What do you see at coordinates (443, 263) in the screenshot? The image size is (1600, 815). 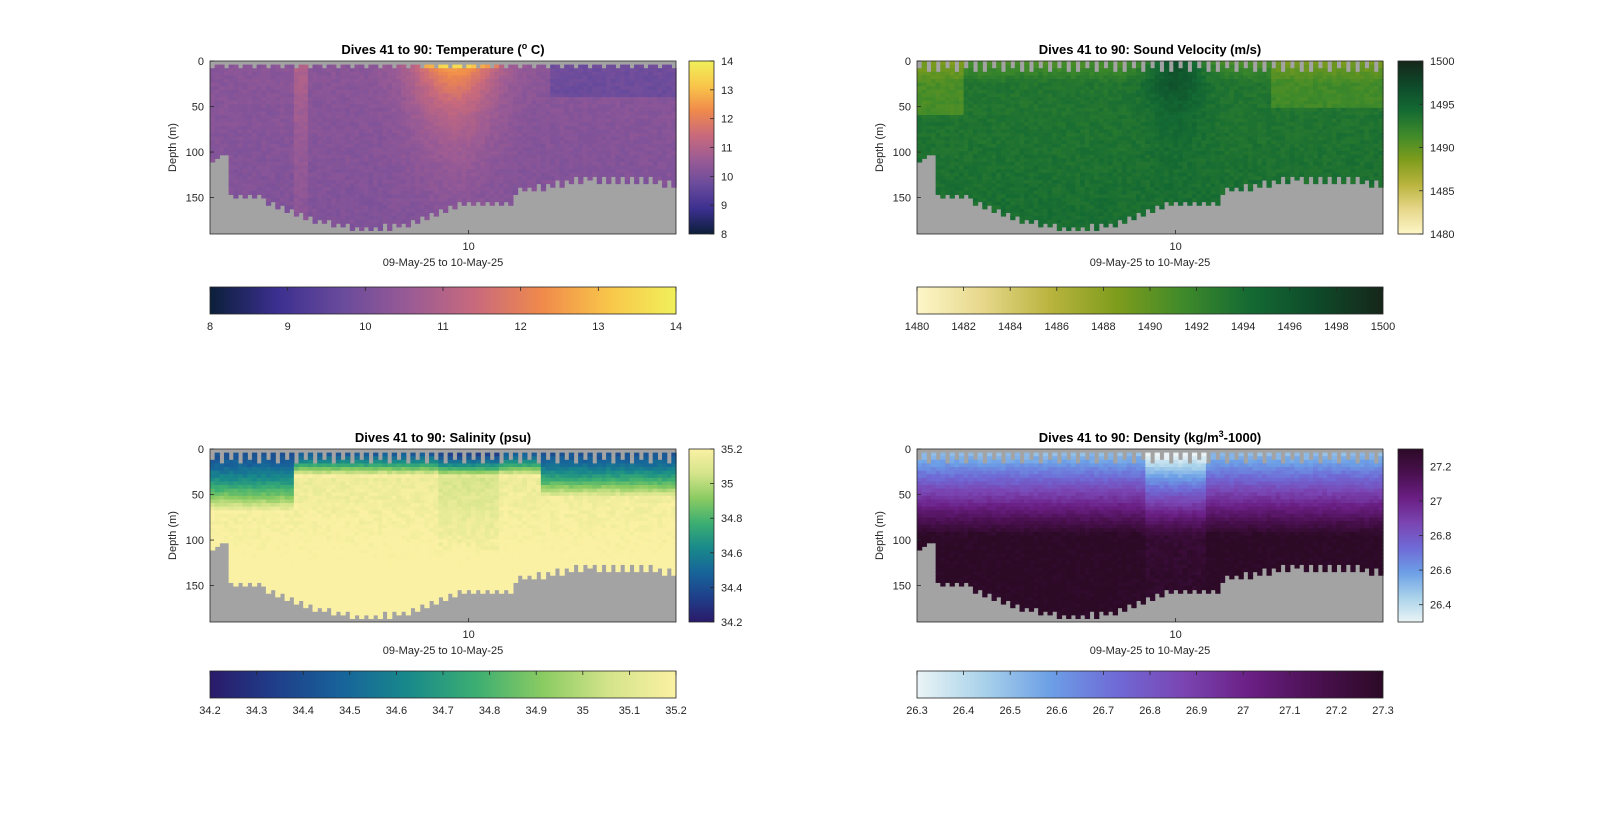 I see `temperature-x-axis-label: 09-May-25 to 10-May-25` at bounding box center [443, 263].